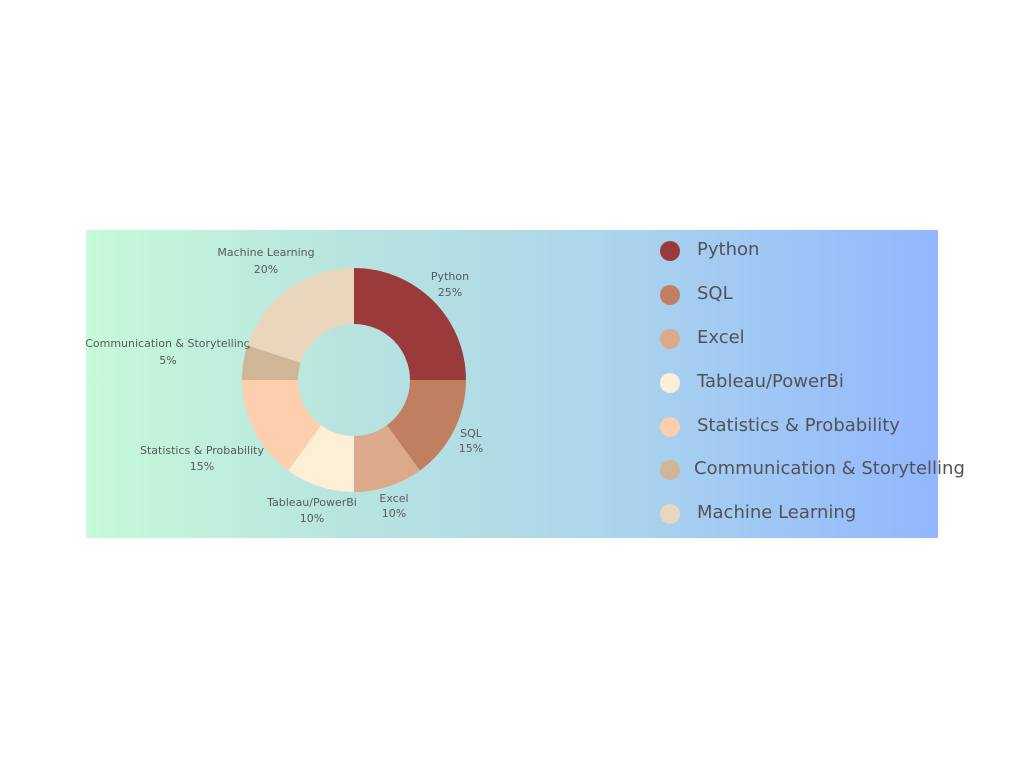 This screenshot has width=1024, height=768. I want to click on slice-machine-learning, so click(300, 315).